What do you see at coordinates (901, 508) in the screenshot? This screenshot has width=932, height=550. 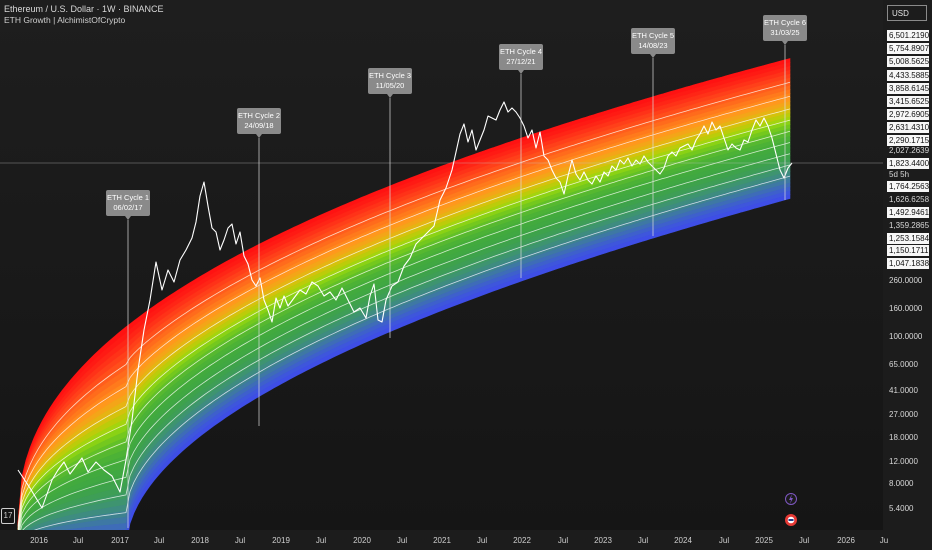 I see `price-axis-label: 5.4000` at bounding box center [901, 508].